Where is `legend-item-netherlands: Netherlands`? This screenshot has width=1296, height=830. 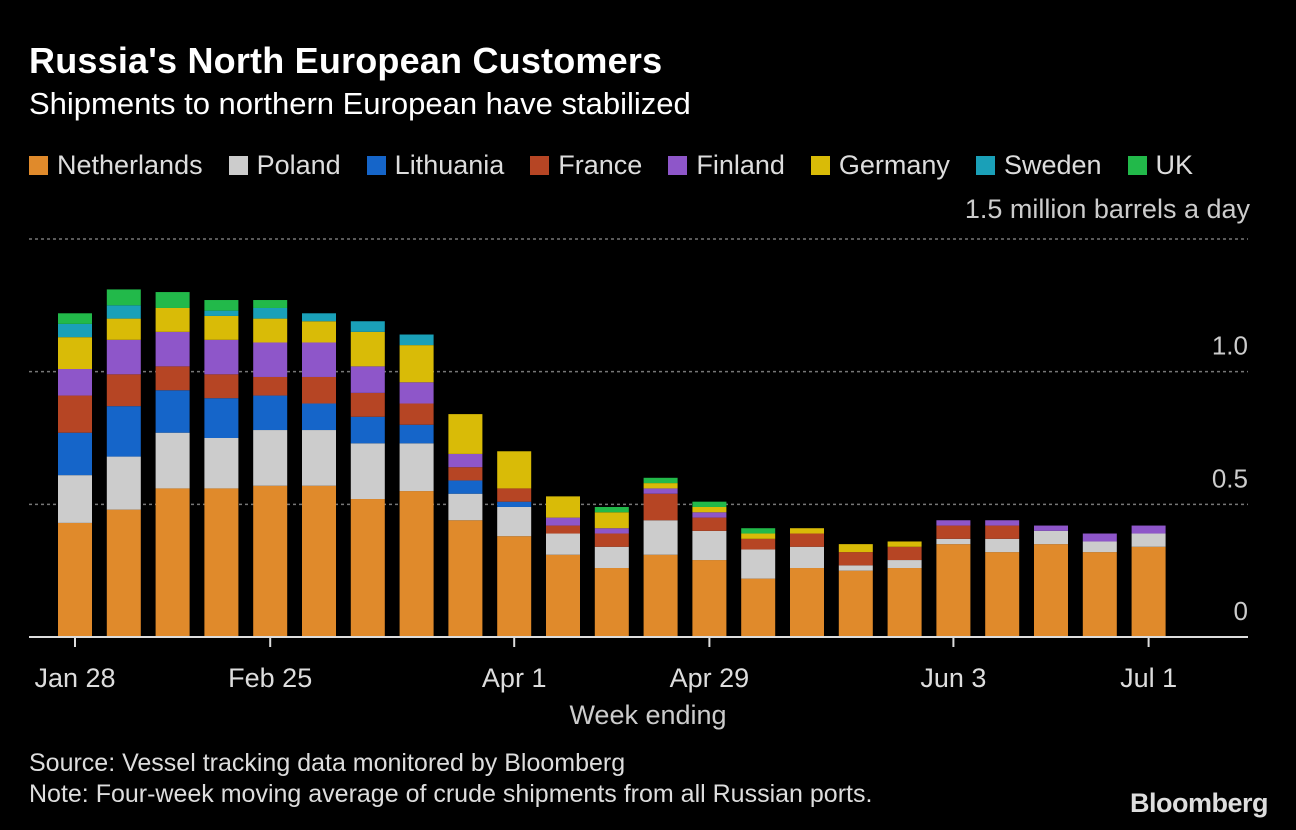
legend-item-netherlands: Netherlands is located at coordinates (116, 165).